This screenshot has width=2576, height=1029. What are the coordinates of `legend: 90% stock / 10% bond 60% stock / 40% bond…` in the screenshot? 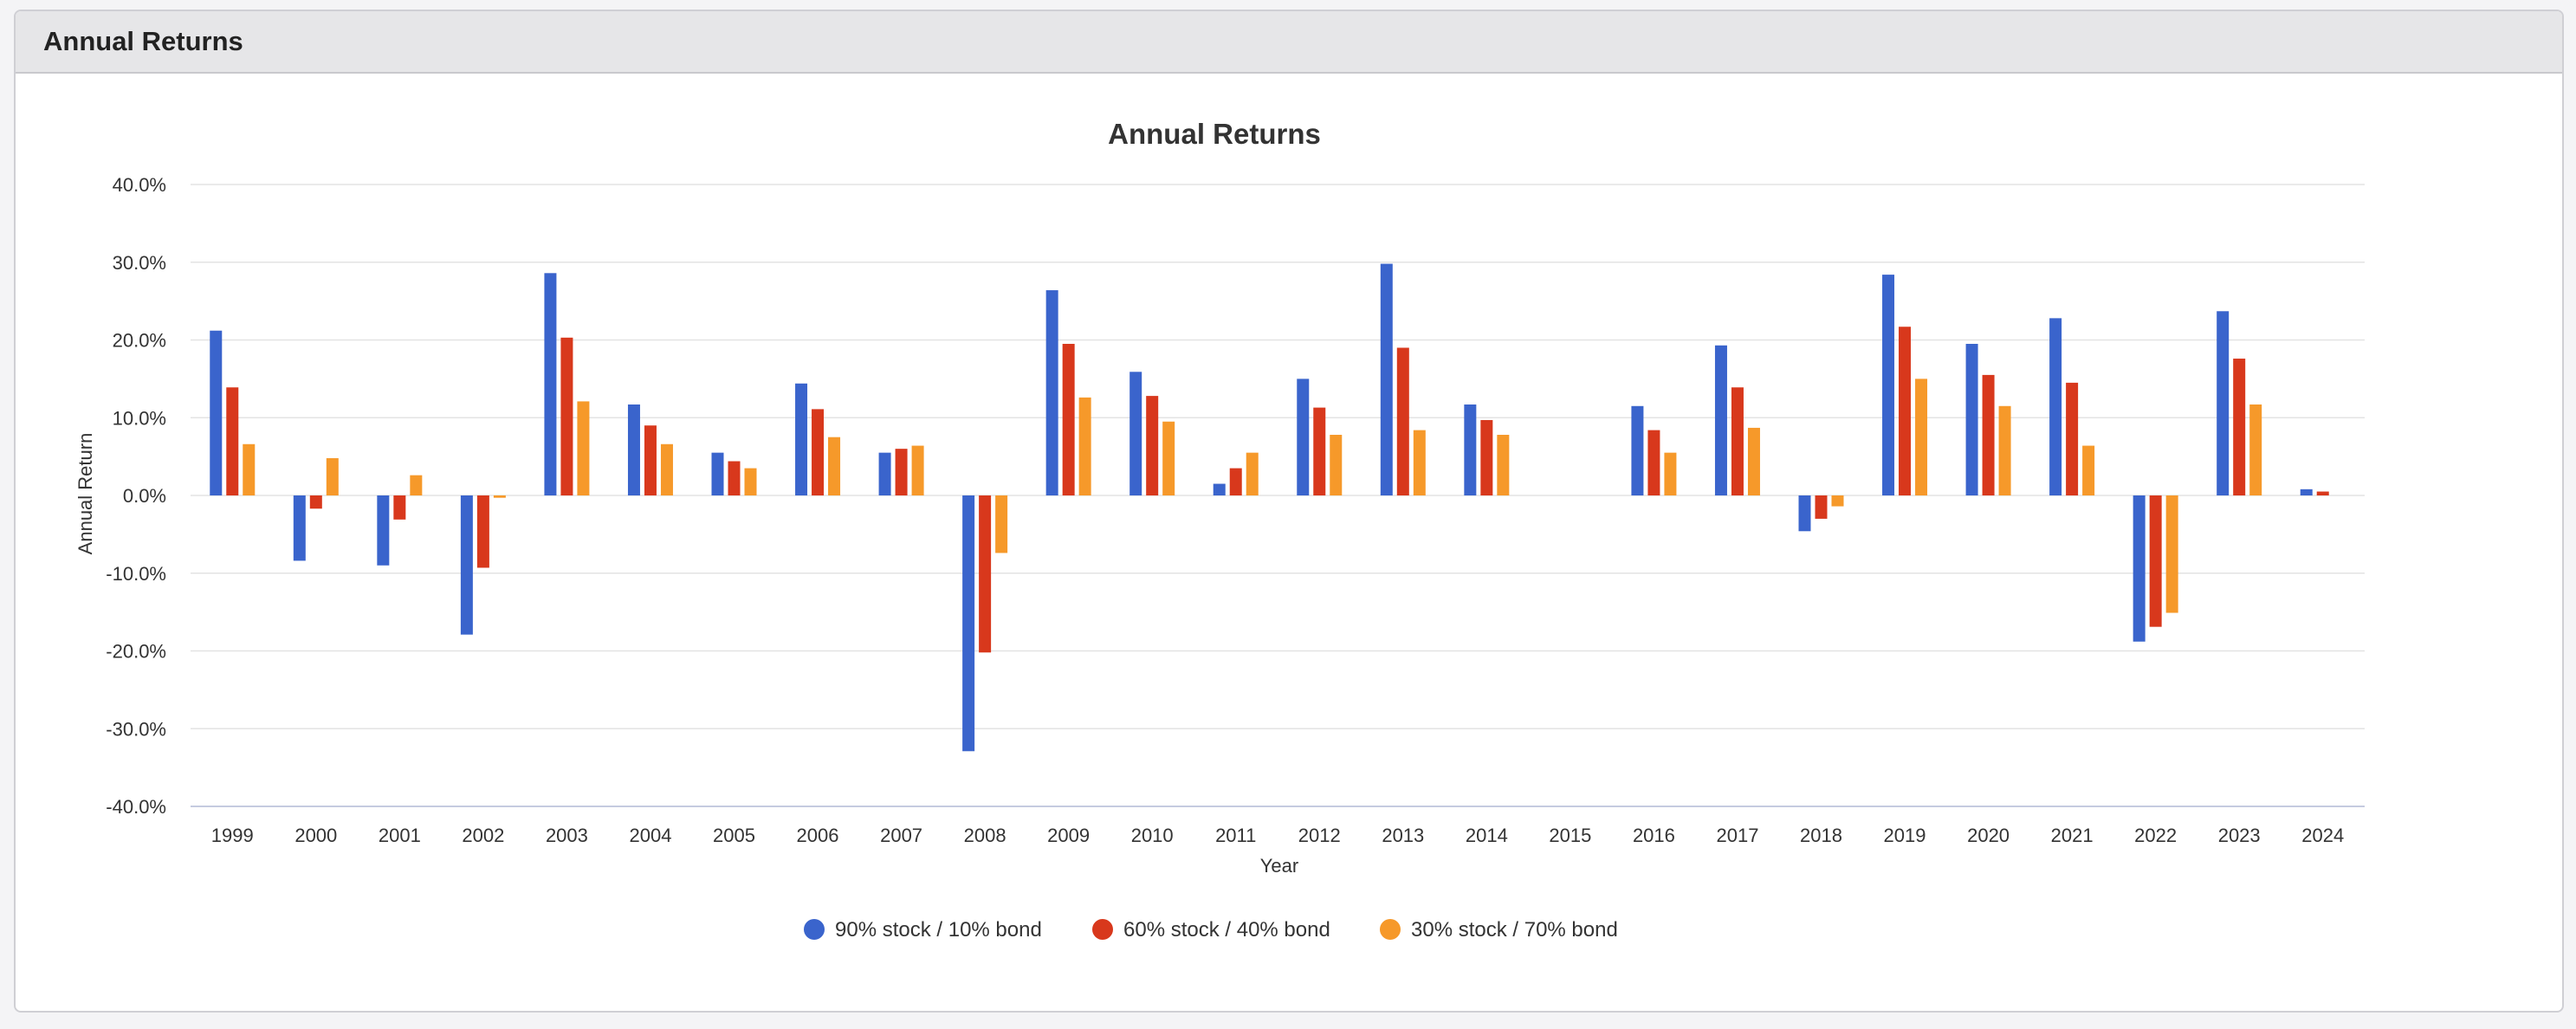 It's located at (1211, 930).